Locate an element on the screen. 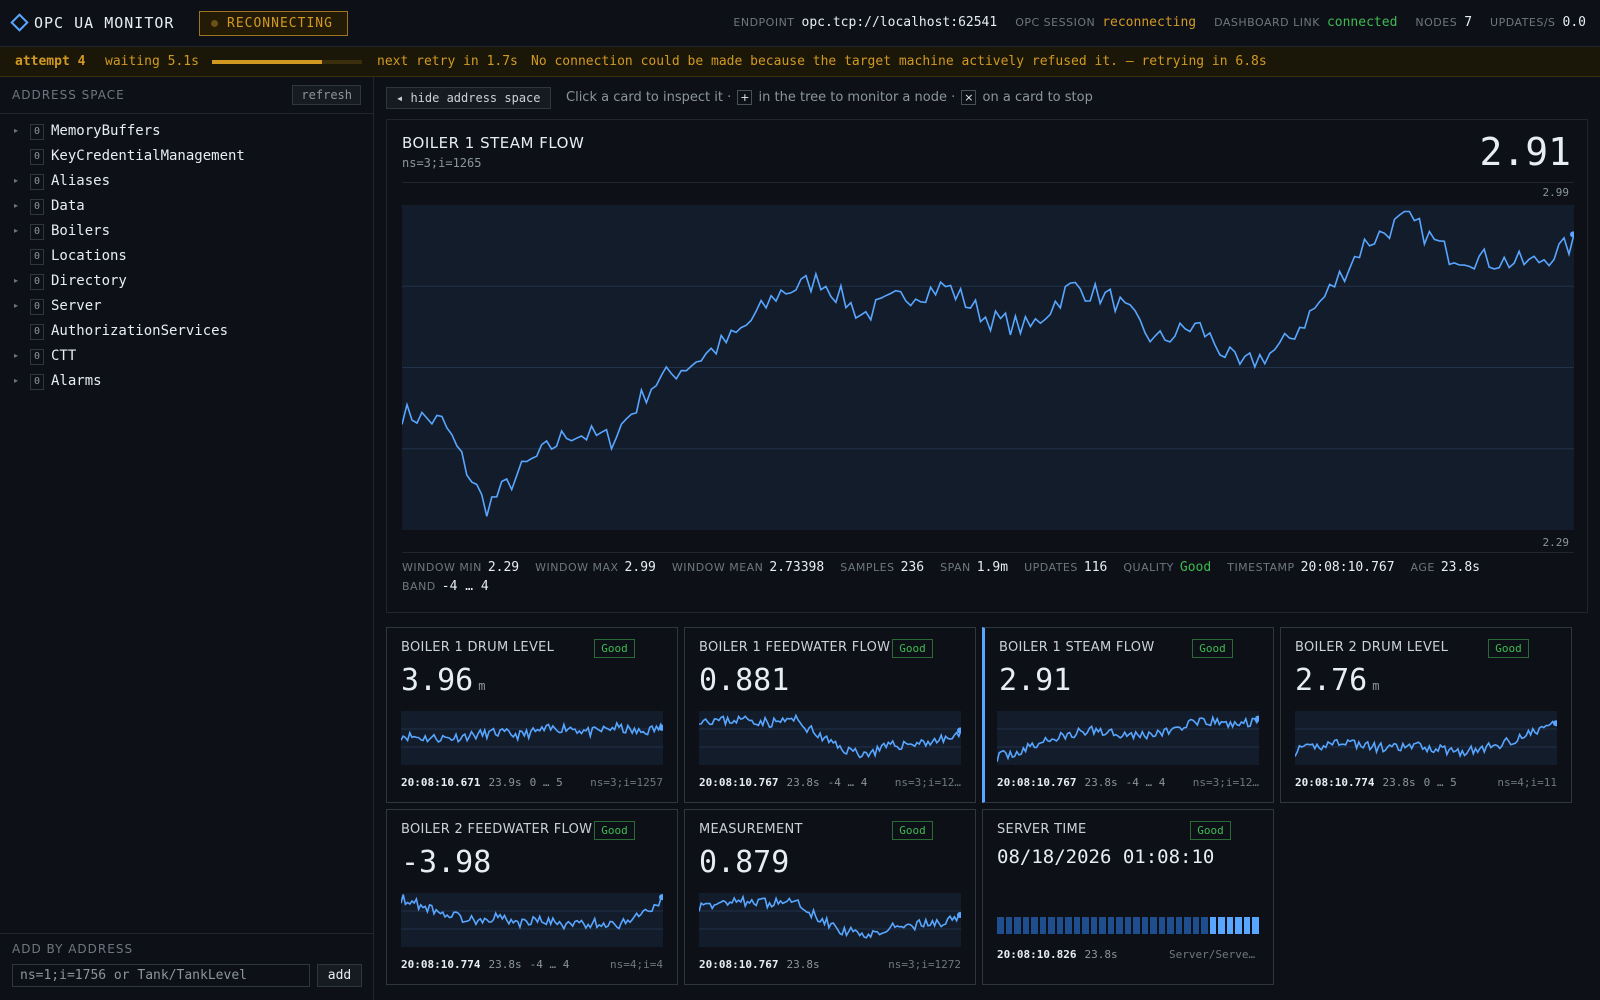 This screenshot has width=1600, height=1000. tree-node: ▸ 0 Data is located at coordinates (187, 207).